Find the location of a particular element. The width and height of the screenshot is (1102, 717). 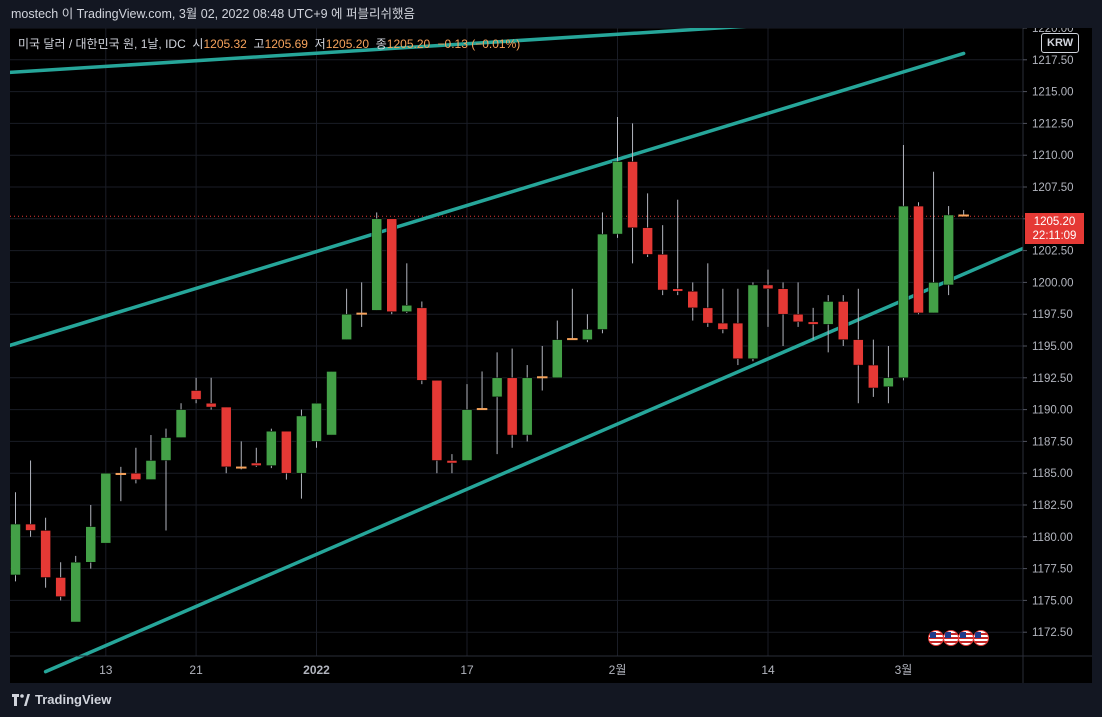

price-tick-label: 1172.50 is located at coordinates (1052, 633).